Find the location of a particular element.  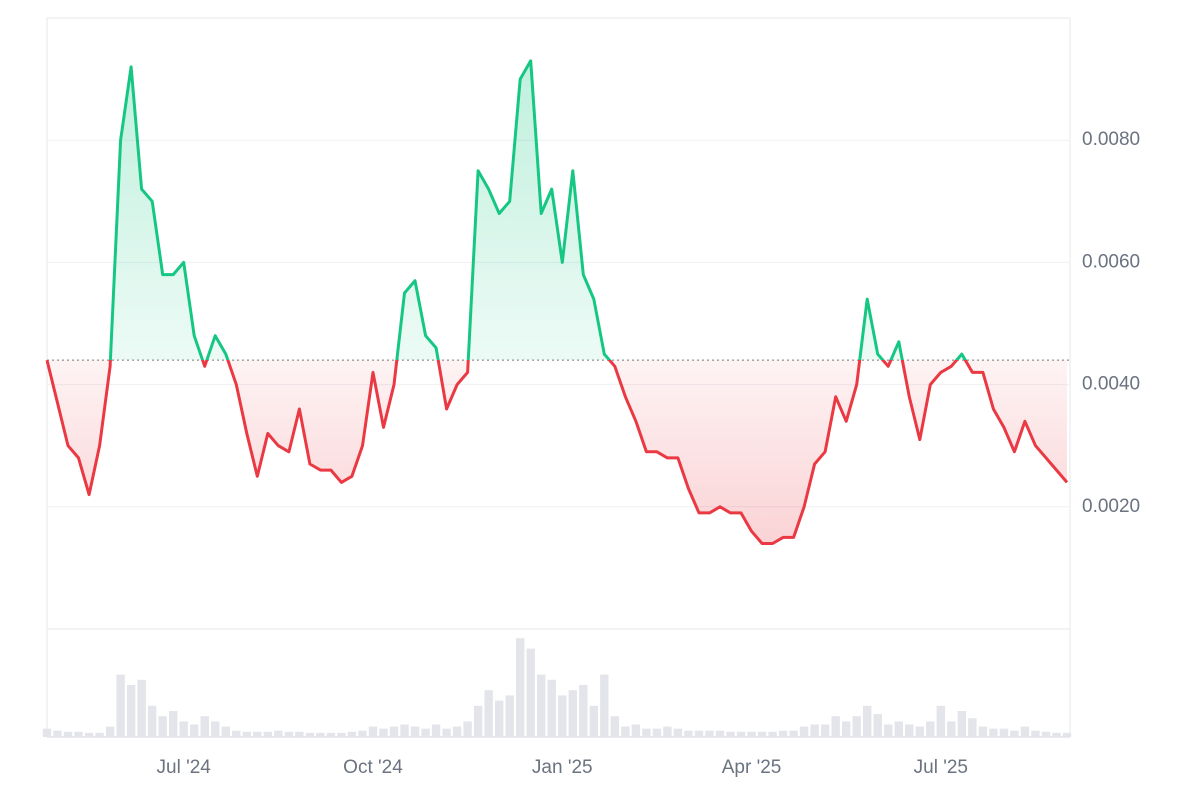

x-tick-label: Jul '24 is located at coordinates (184, 767).